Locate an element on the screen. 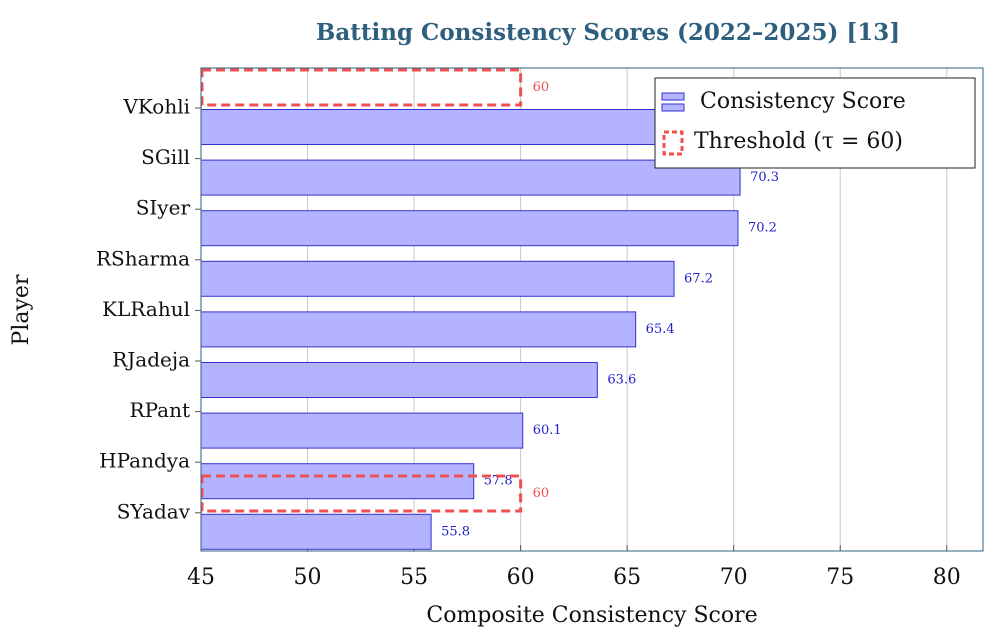  x-tick-label: 60 is located at coordinates (521, 577).